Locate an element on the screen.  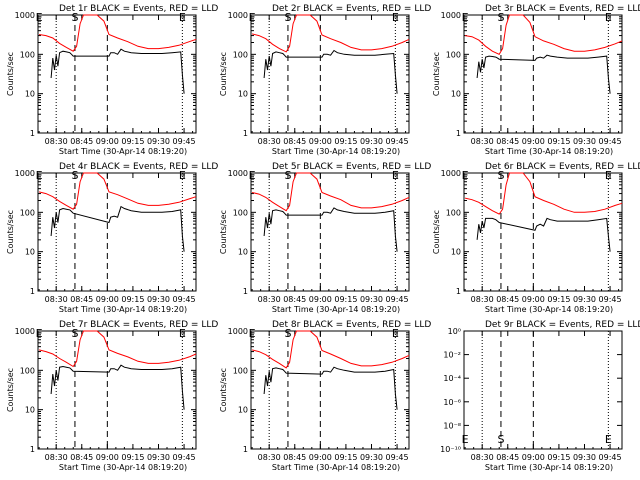
panel-title: Det 2r BLACK = Events, RED = LLD is located at coordinates (351, 9).